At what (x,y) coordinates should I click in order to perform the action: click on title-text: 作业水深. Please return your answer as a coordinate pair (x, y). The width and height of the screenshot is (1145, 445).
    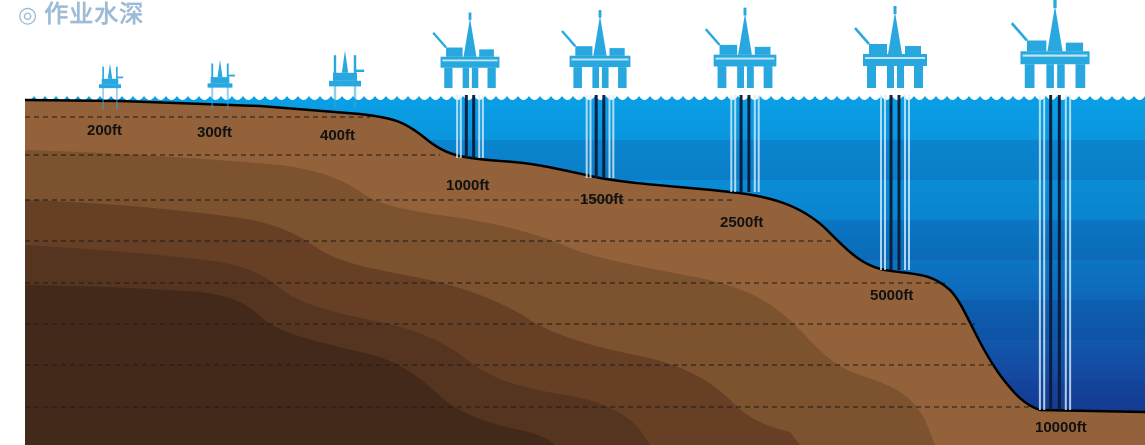
    Looking at the image, I should click on (94, 14).